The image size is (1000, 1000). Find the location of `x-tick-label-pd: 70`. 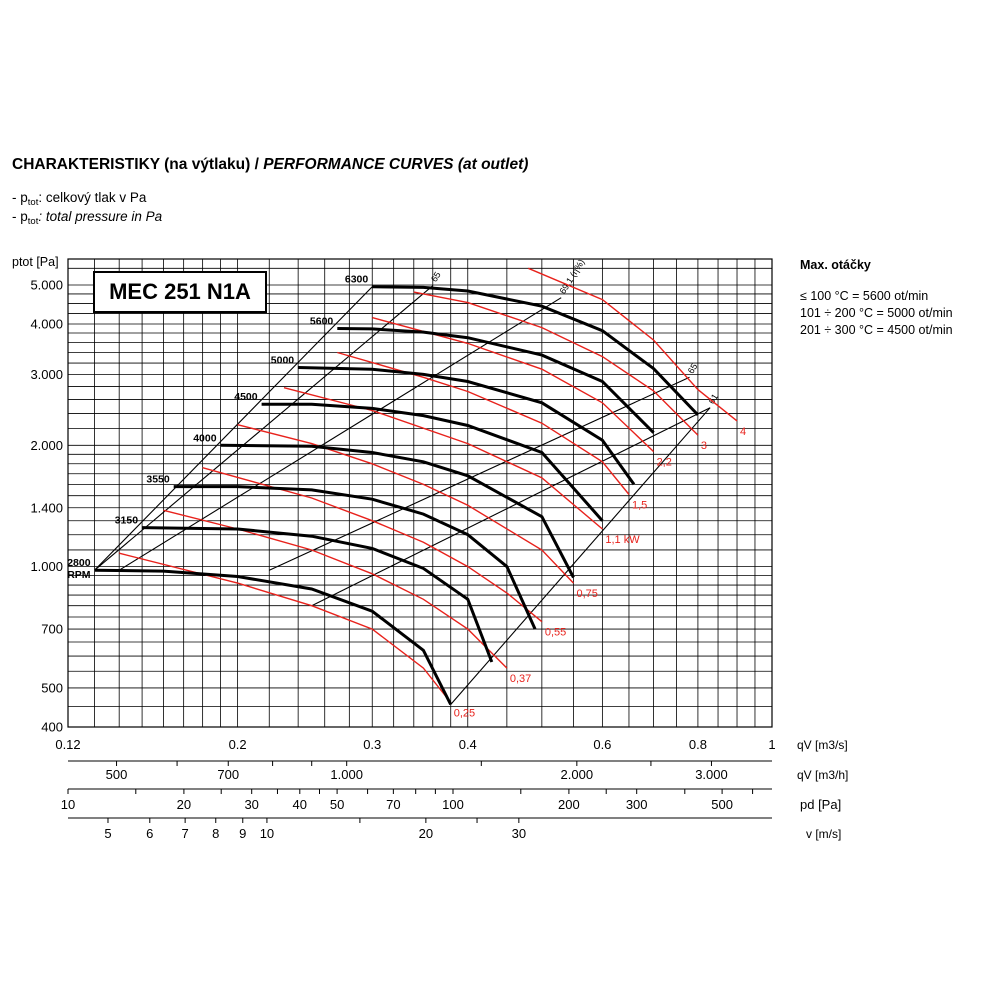

x-tick-label-pd: 70 is located at coordinates (393, 804).